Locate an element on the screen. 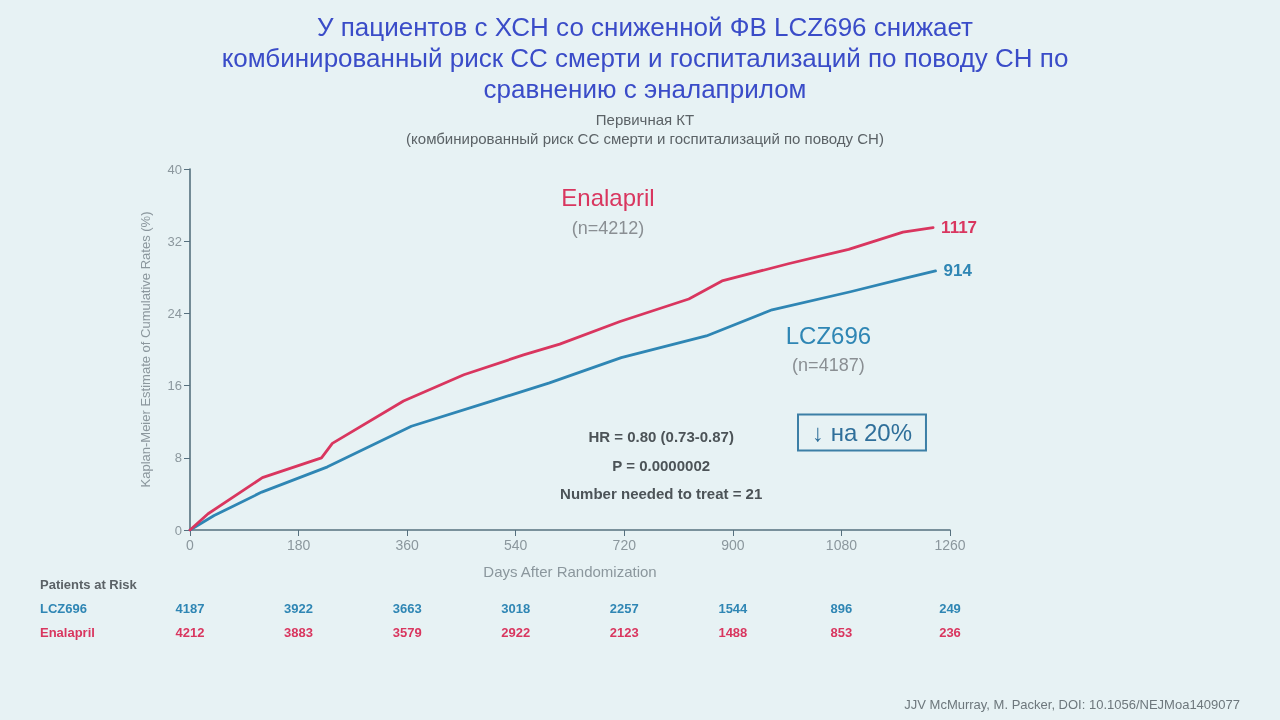 The height and width of the screenshot is (720, 1280). x-tick-label: 1080 is located at coordinates (841, 545).